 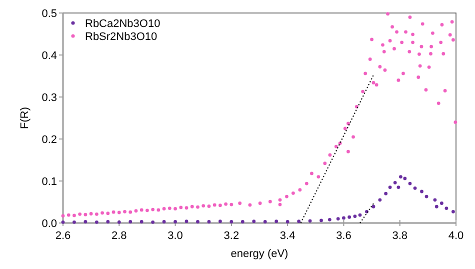 I want to click on y-tick-label: 0.1, so click(x=49, y=182).